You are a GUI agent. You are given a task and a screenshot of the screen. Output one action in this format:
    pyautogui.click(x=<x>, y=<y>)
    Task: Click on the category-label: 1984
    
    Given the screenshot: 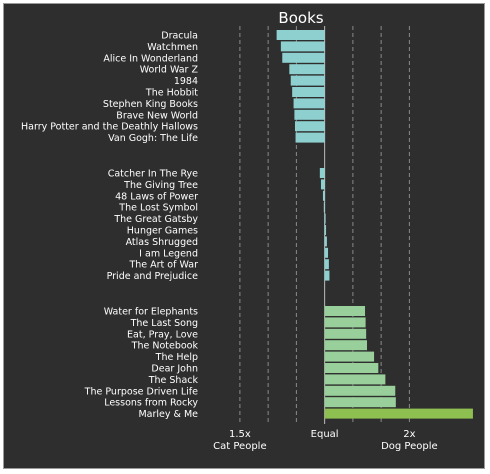 What is the action you would take?
    pyautogui.click(x=186, y=81)
    